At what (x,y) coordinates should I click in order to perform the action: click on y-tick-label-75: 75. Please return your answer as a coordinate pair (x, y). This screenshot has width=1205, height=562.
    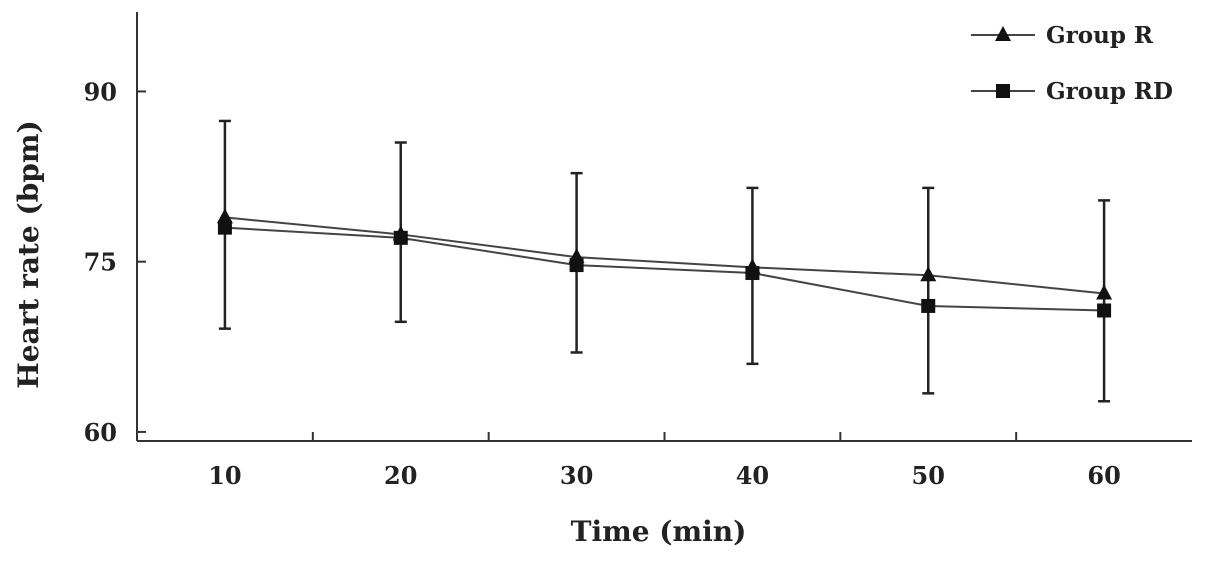
    Looking at the image, I should click on (100, 262).